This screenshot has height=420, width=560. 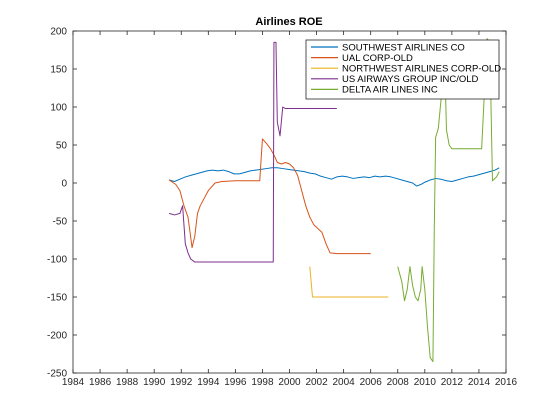 What do you see at coordinates (403, 47) in the screenshot?
I see `legend-label: SOUTHWEST AIRLINES CO` at bounding box center [403, 47].